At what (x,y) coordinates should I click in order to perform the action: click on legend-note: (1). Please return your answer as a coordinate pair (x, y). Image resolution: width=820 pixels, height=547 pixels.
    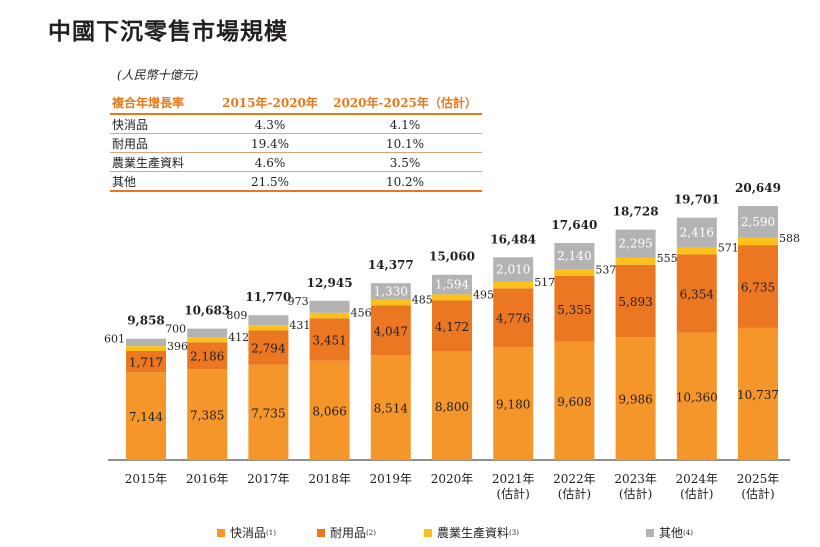
    Looking at the image, I should click on (271, 532).